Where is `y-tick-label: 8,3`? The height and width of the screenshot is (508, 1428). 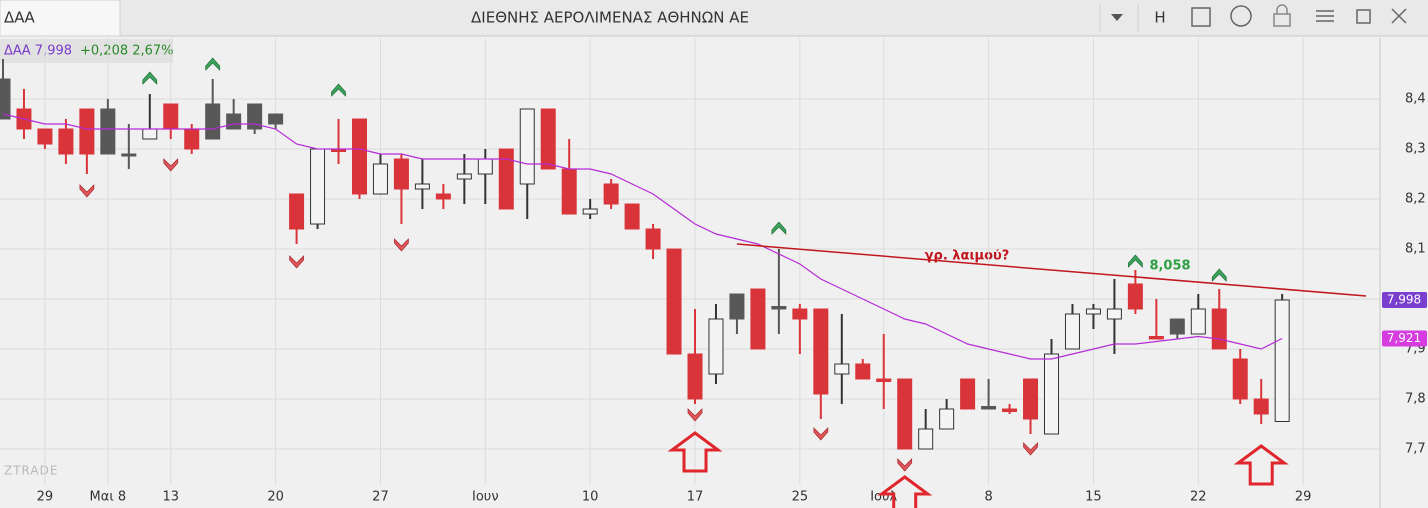 y-tick-label: 8,3 is located at coordinates (1415, 149).